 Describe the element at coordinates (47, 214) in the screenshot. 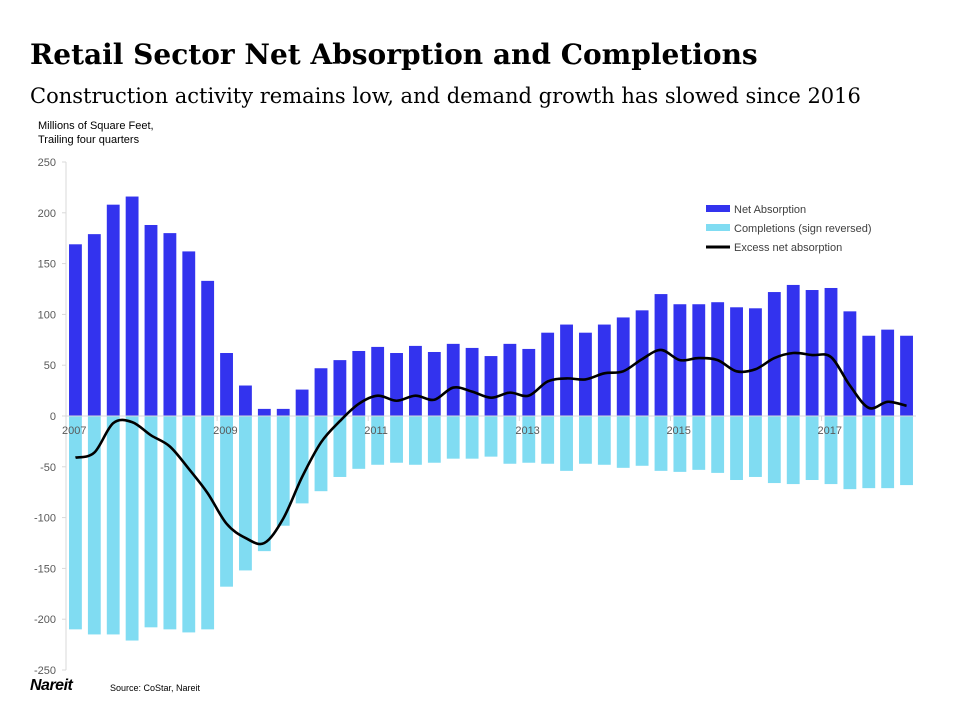

I see `y-tick-label: 200` at that location.